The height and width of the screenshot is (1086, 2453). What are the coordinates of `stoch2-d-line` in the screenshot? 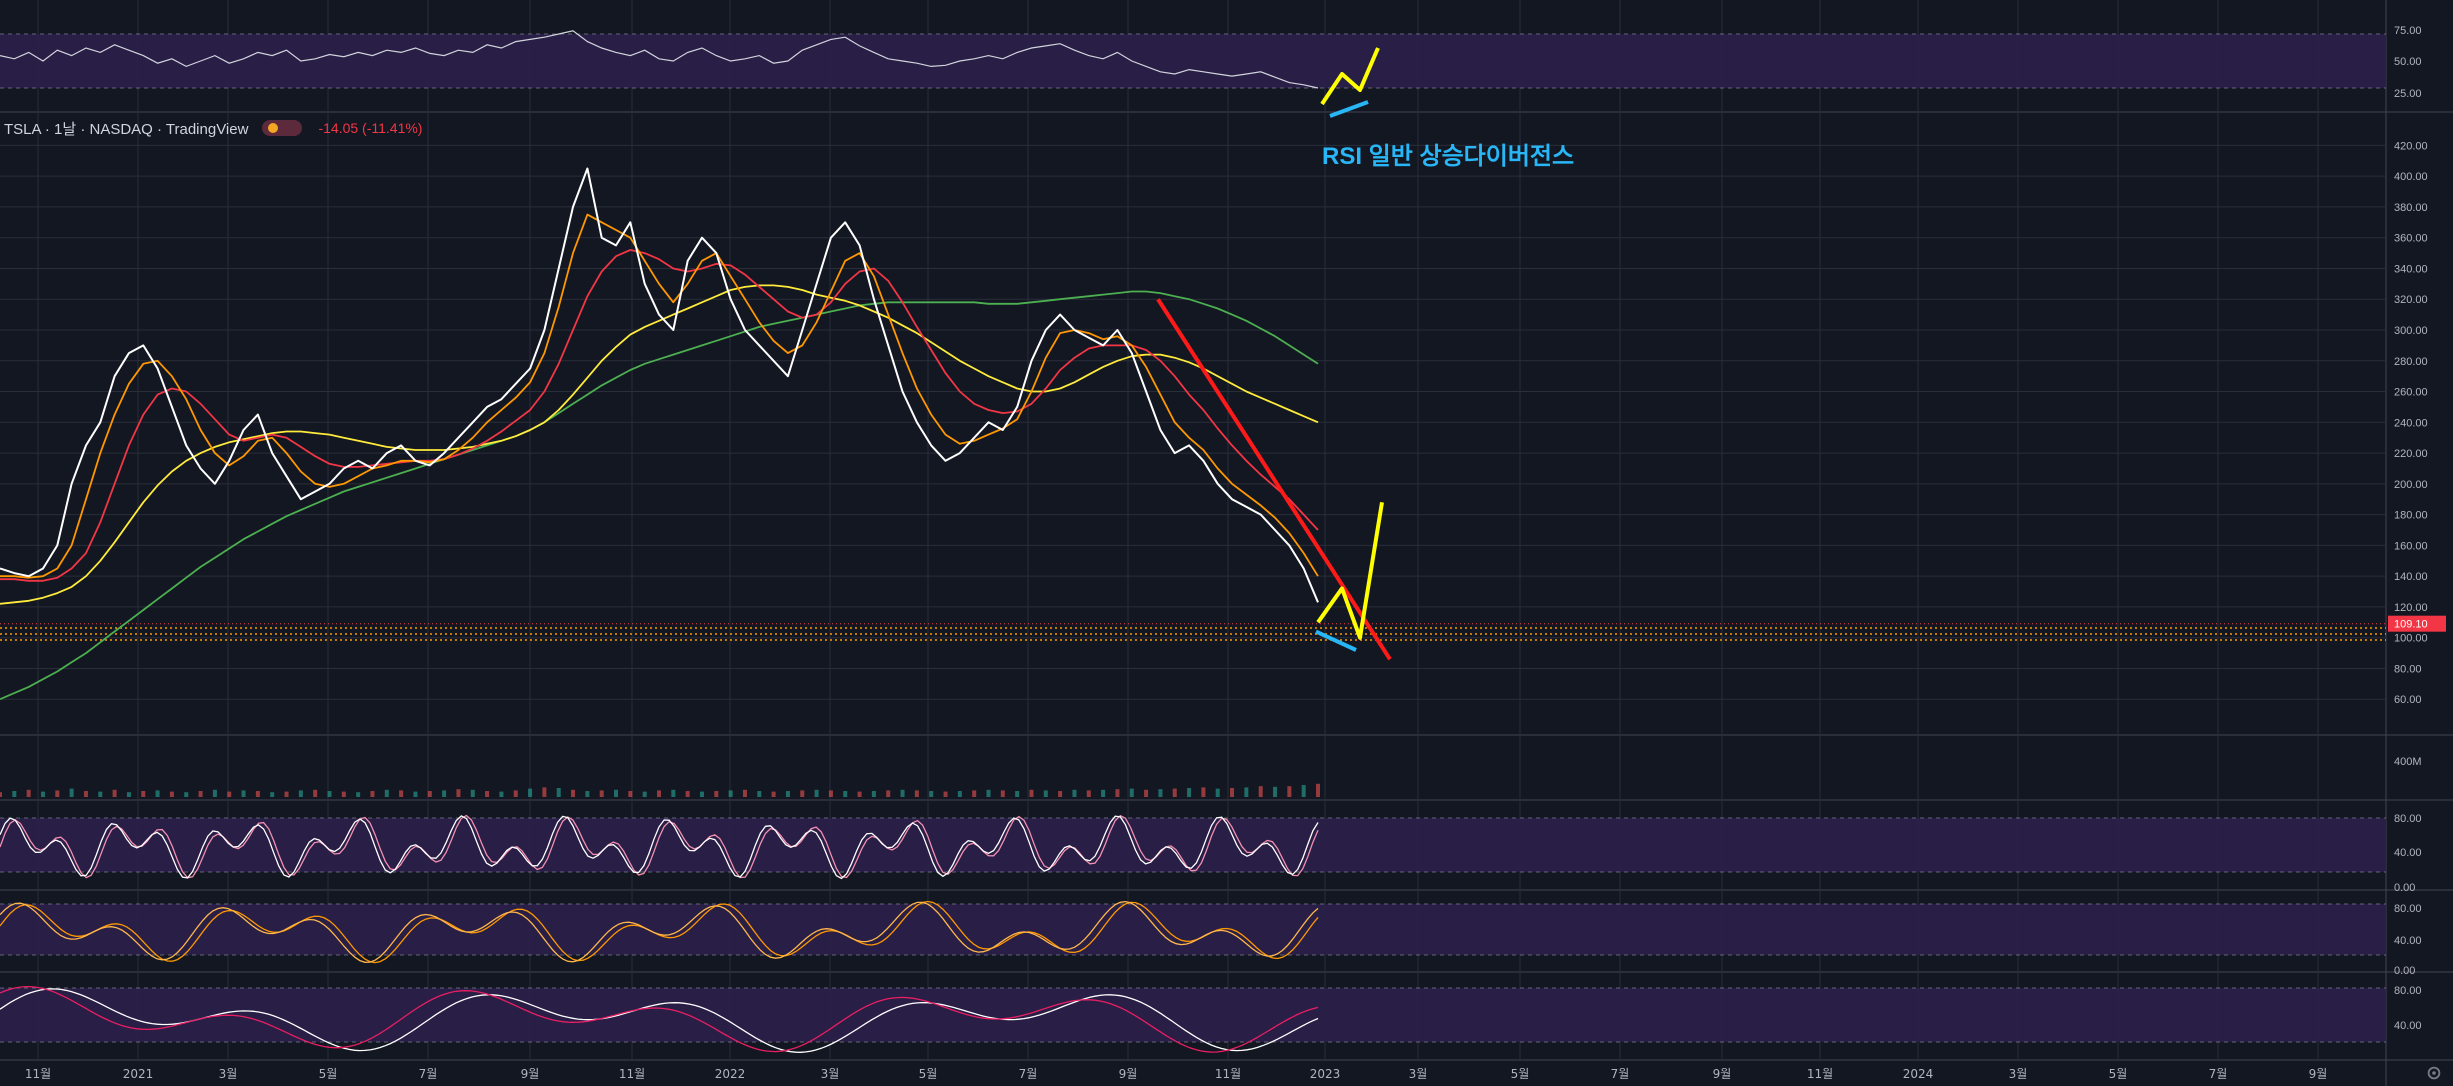 It's located at (659, 931).